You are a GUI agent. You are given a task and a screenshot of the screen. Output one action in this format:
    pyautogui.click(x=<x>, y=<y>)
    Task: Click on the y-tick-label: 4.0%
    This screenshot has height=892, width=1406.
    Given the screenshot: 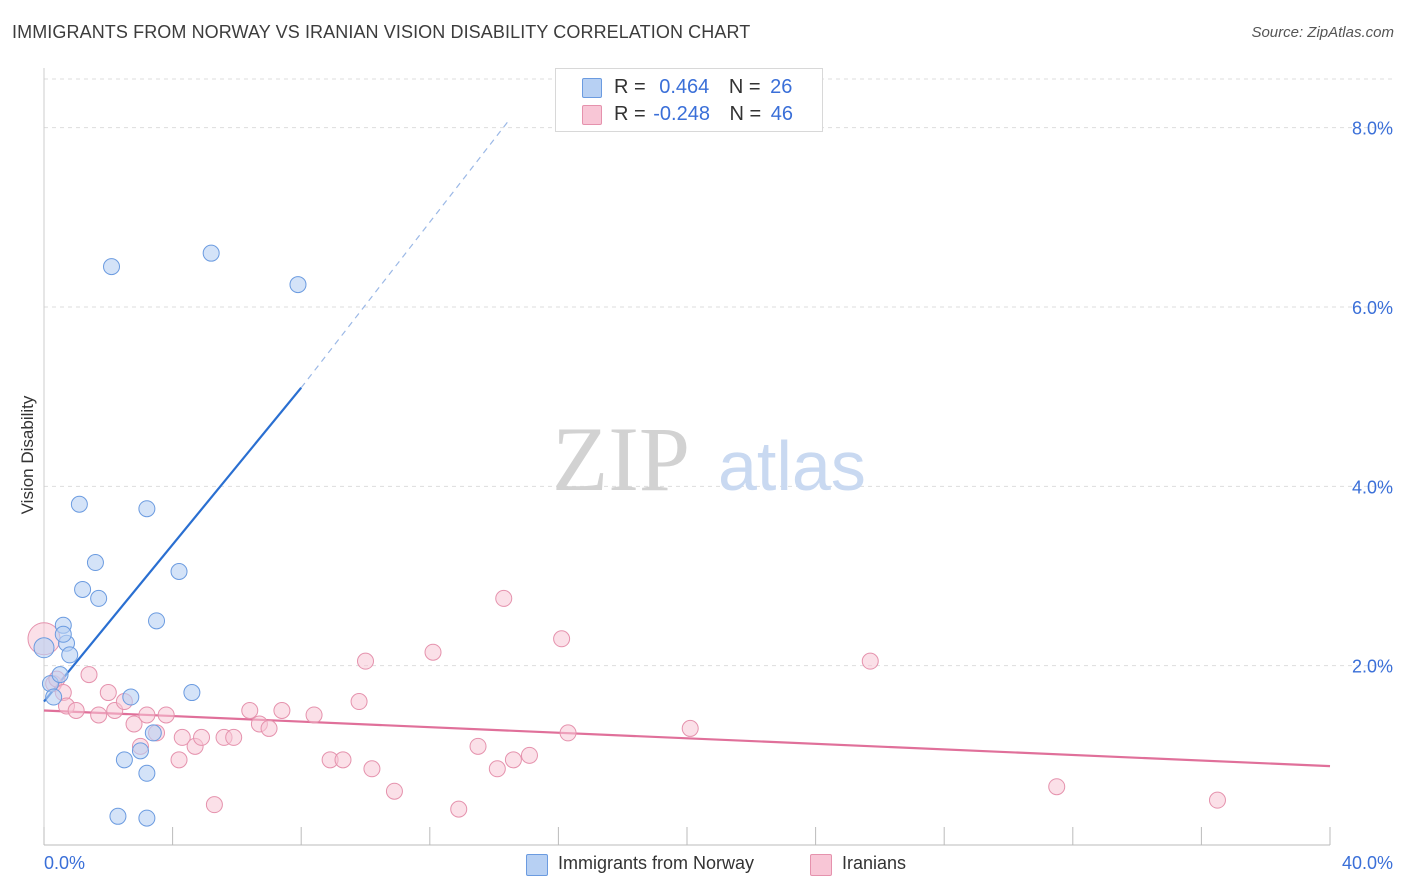 What is the action you would take?
    pyautogui.click(x=1372, y=487)
    